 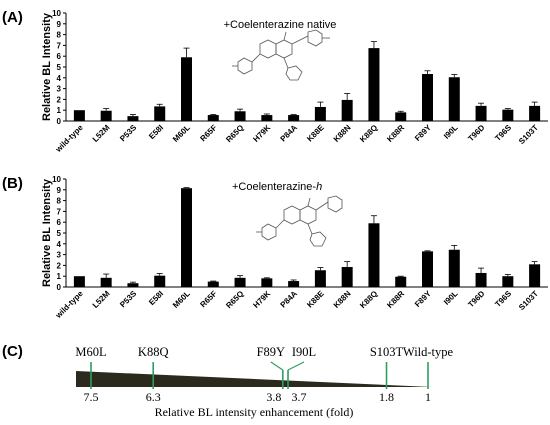 I want to click on chart-b-bar-k88r, so click(x=401, y=281).